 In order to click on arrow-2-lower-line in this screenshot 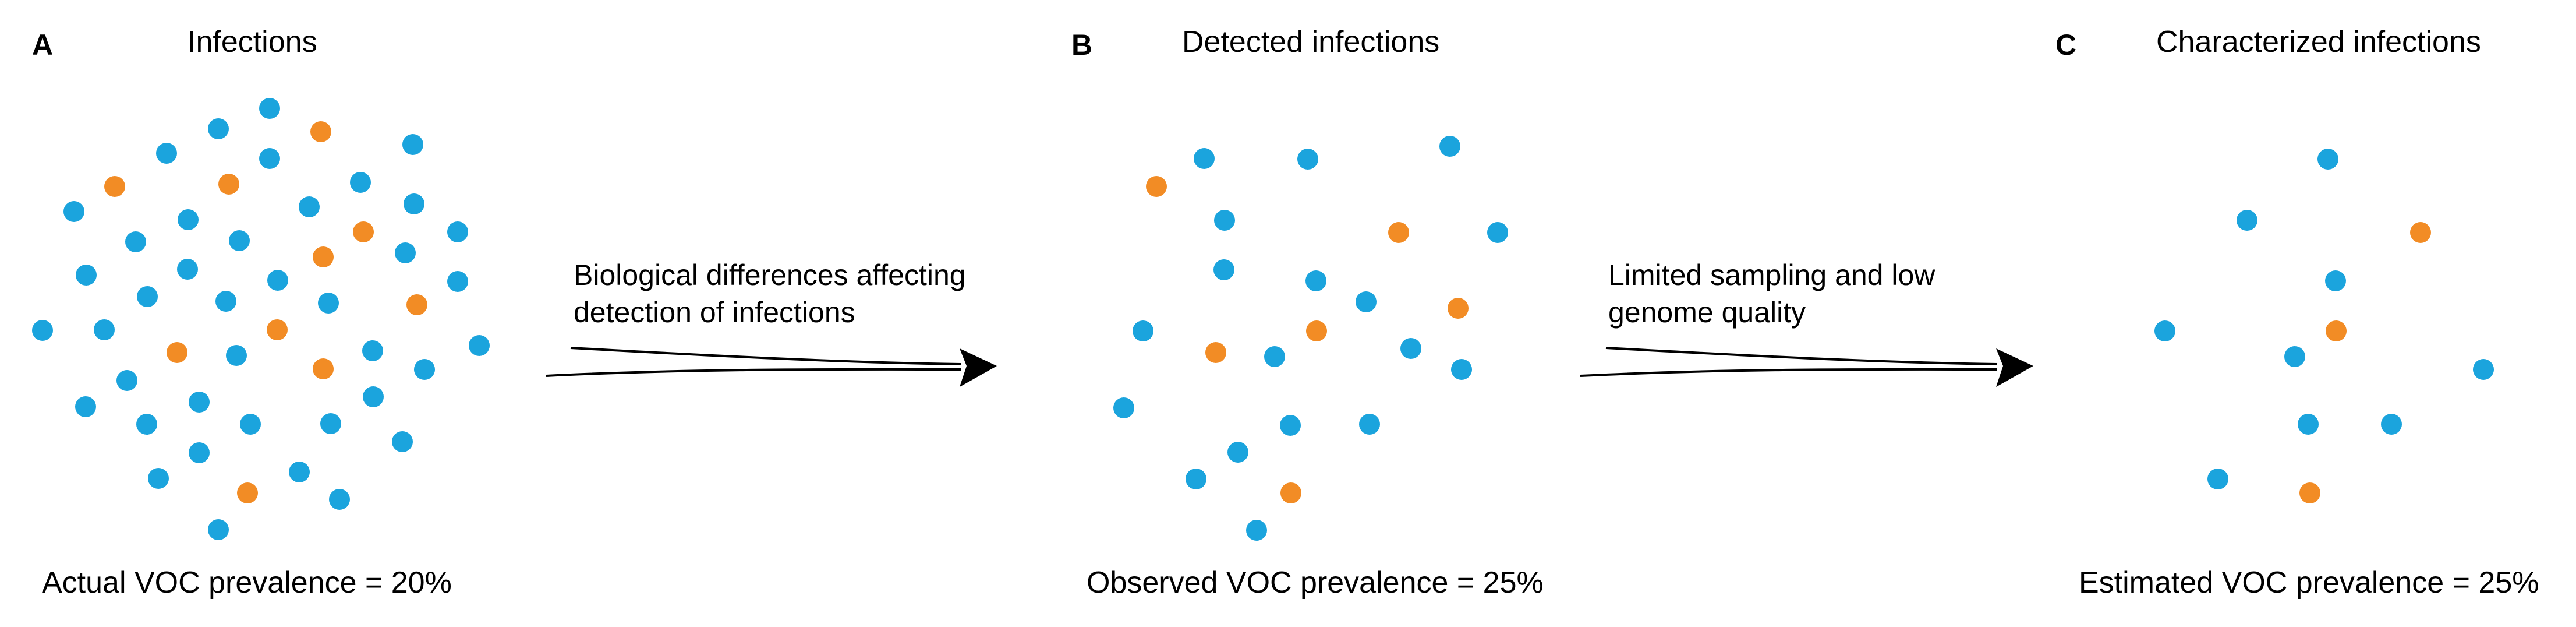, I will do `click(1789, 372)`.